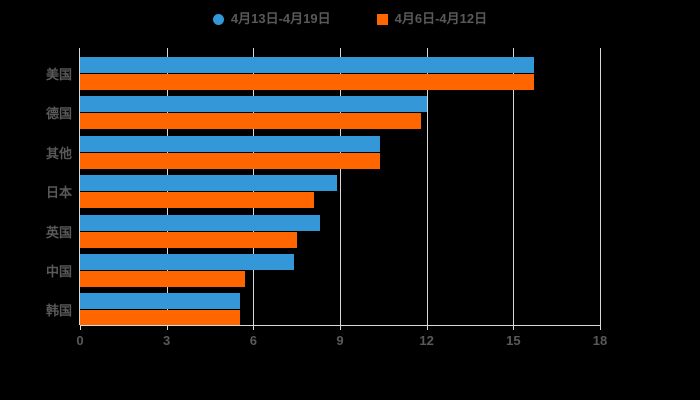 The width and height of the screenshot is (700, 400). I want to click on y-axis-label-4: 英国, so click(58, 232).